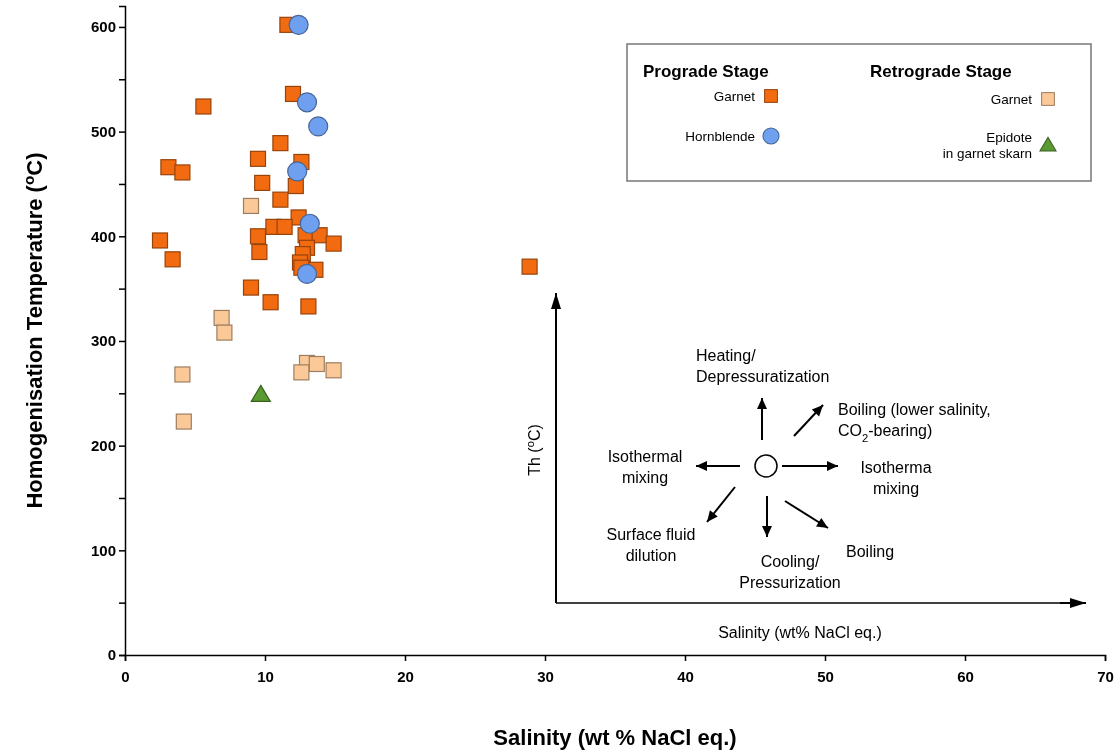 This screenshot has width=1120, height=754. Describe the element at coordinates (545, 676) in the screenshot. I see `x-tick-label: 30` at that location.